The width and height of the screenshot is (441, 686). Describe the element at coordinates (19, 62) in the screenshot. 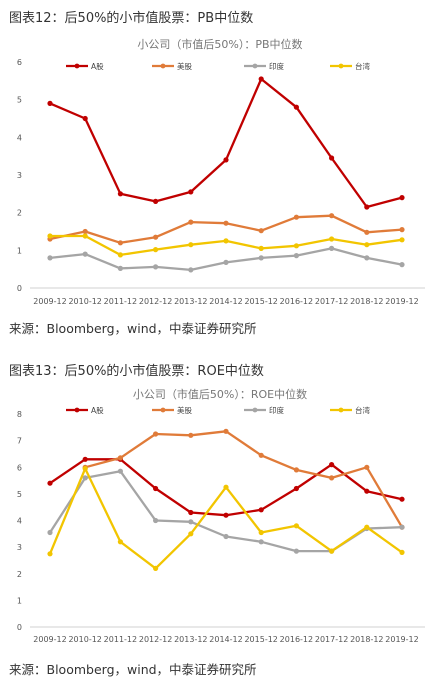

I see `y-tick-label: 6` at that location.